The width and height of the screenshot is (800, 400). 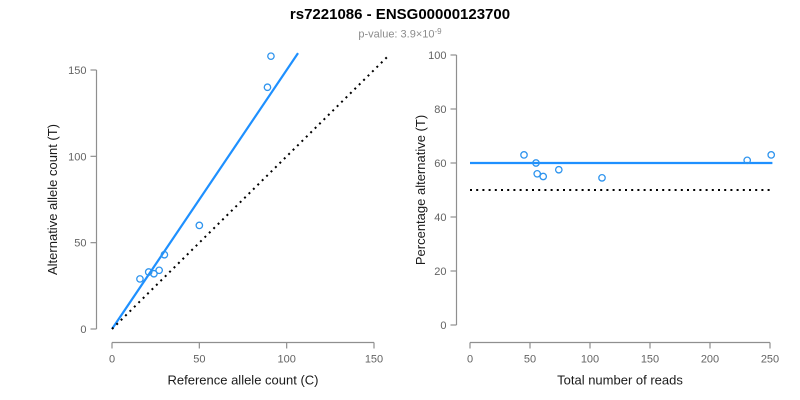 What do you see at coordinates (242, 380) in the screenshot?
I see `x-axis-title: Reference allele count (C)` at bounding box center [242, 380].